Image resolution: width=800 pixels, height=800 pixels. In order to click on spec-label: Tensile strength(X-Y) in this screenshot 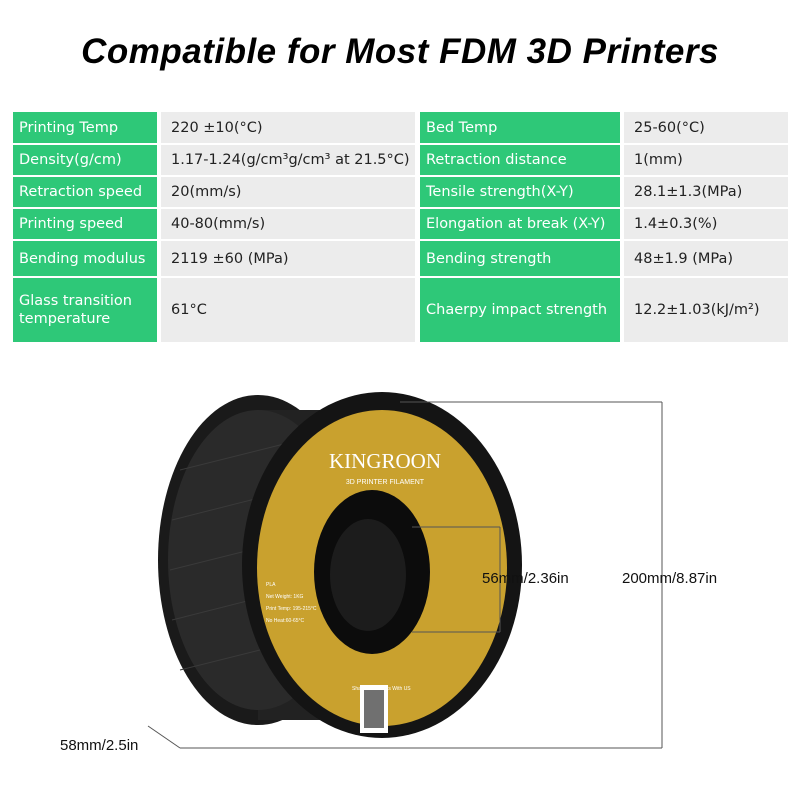, I will do `click(520, 192)`.